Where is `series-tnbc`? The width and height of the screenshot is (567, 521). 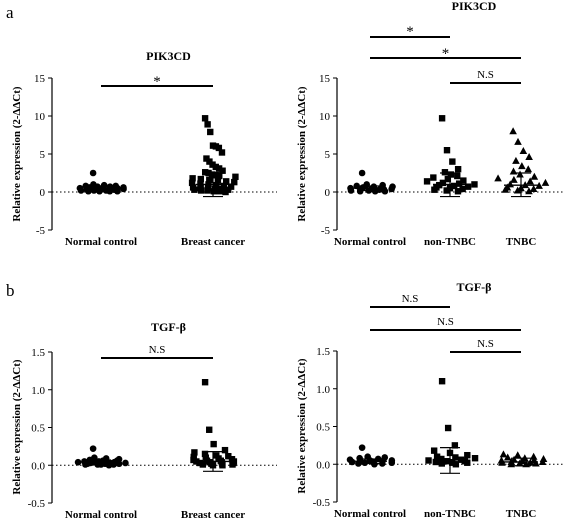
series-tnbc is located at coordinates (522, 459).